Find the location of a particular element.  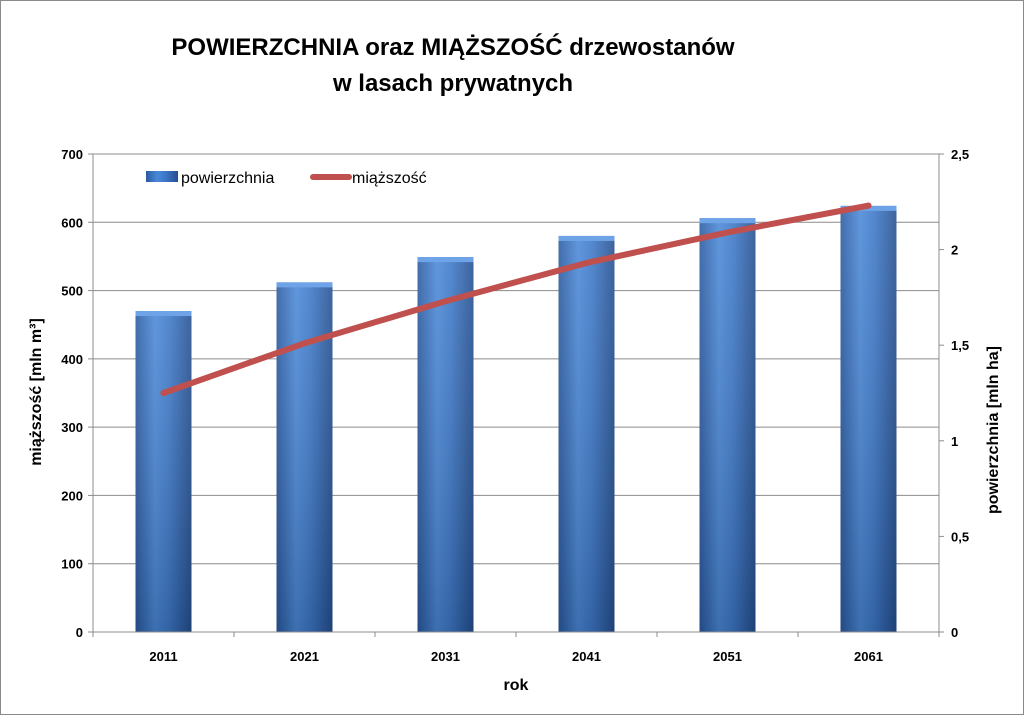

y-right-tick-label: 2 is located at coordinates (954, 250).